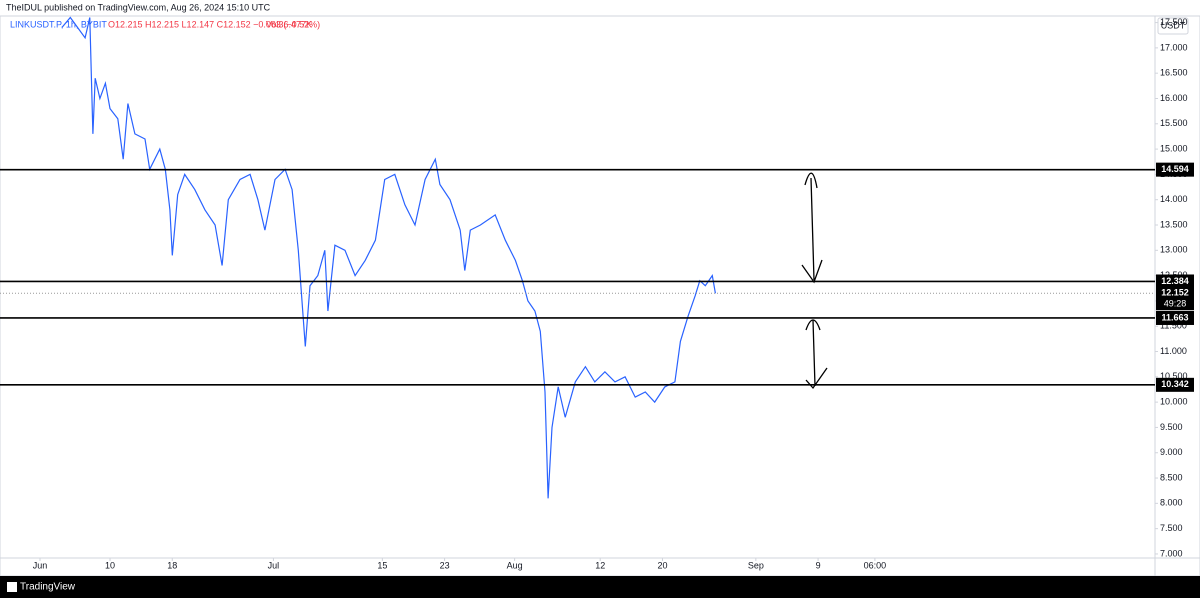 Image resolution: width=1200 pixels, height=598 pixels. I want to click on x-tick-label: 9, so click(818, 565).